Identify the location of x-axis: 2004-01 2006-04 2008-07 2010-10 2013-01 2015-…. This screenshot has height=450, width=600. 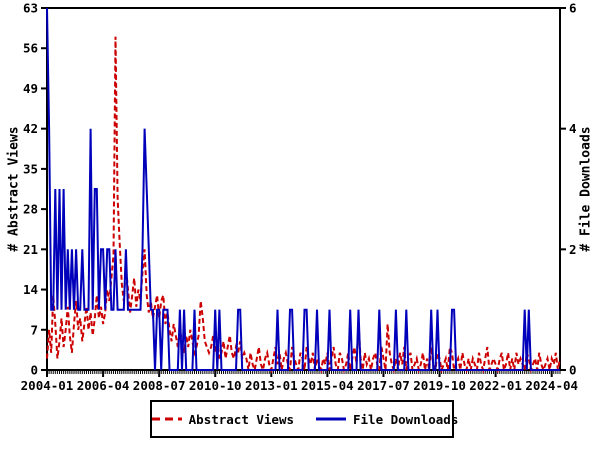
(299, 381).